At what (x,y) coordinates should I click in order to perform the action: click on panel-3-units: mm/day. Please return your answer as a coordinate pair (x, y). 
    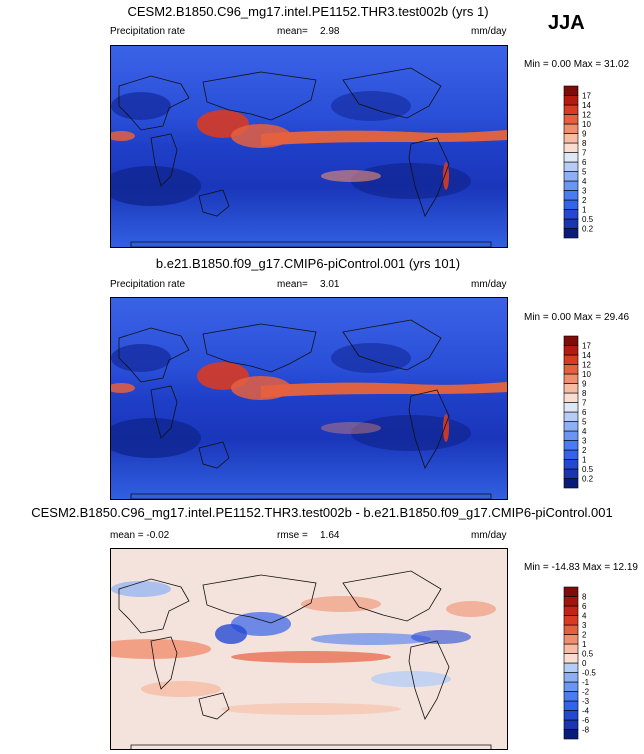
    Looking at the image, I should click on (489, 535).